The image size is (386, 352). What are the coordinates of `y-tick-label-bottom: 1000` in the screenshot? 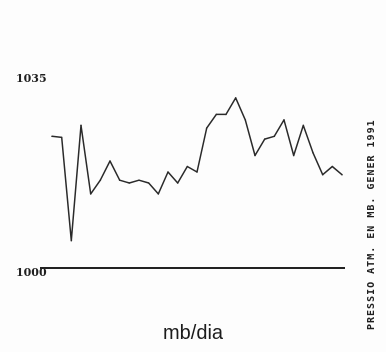 It's located at (31, 272).